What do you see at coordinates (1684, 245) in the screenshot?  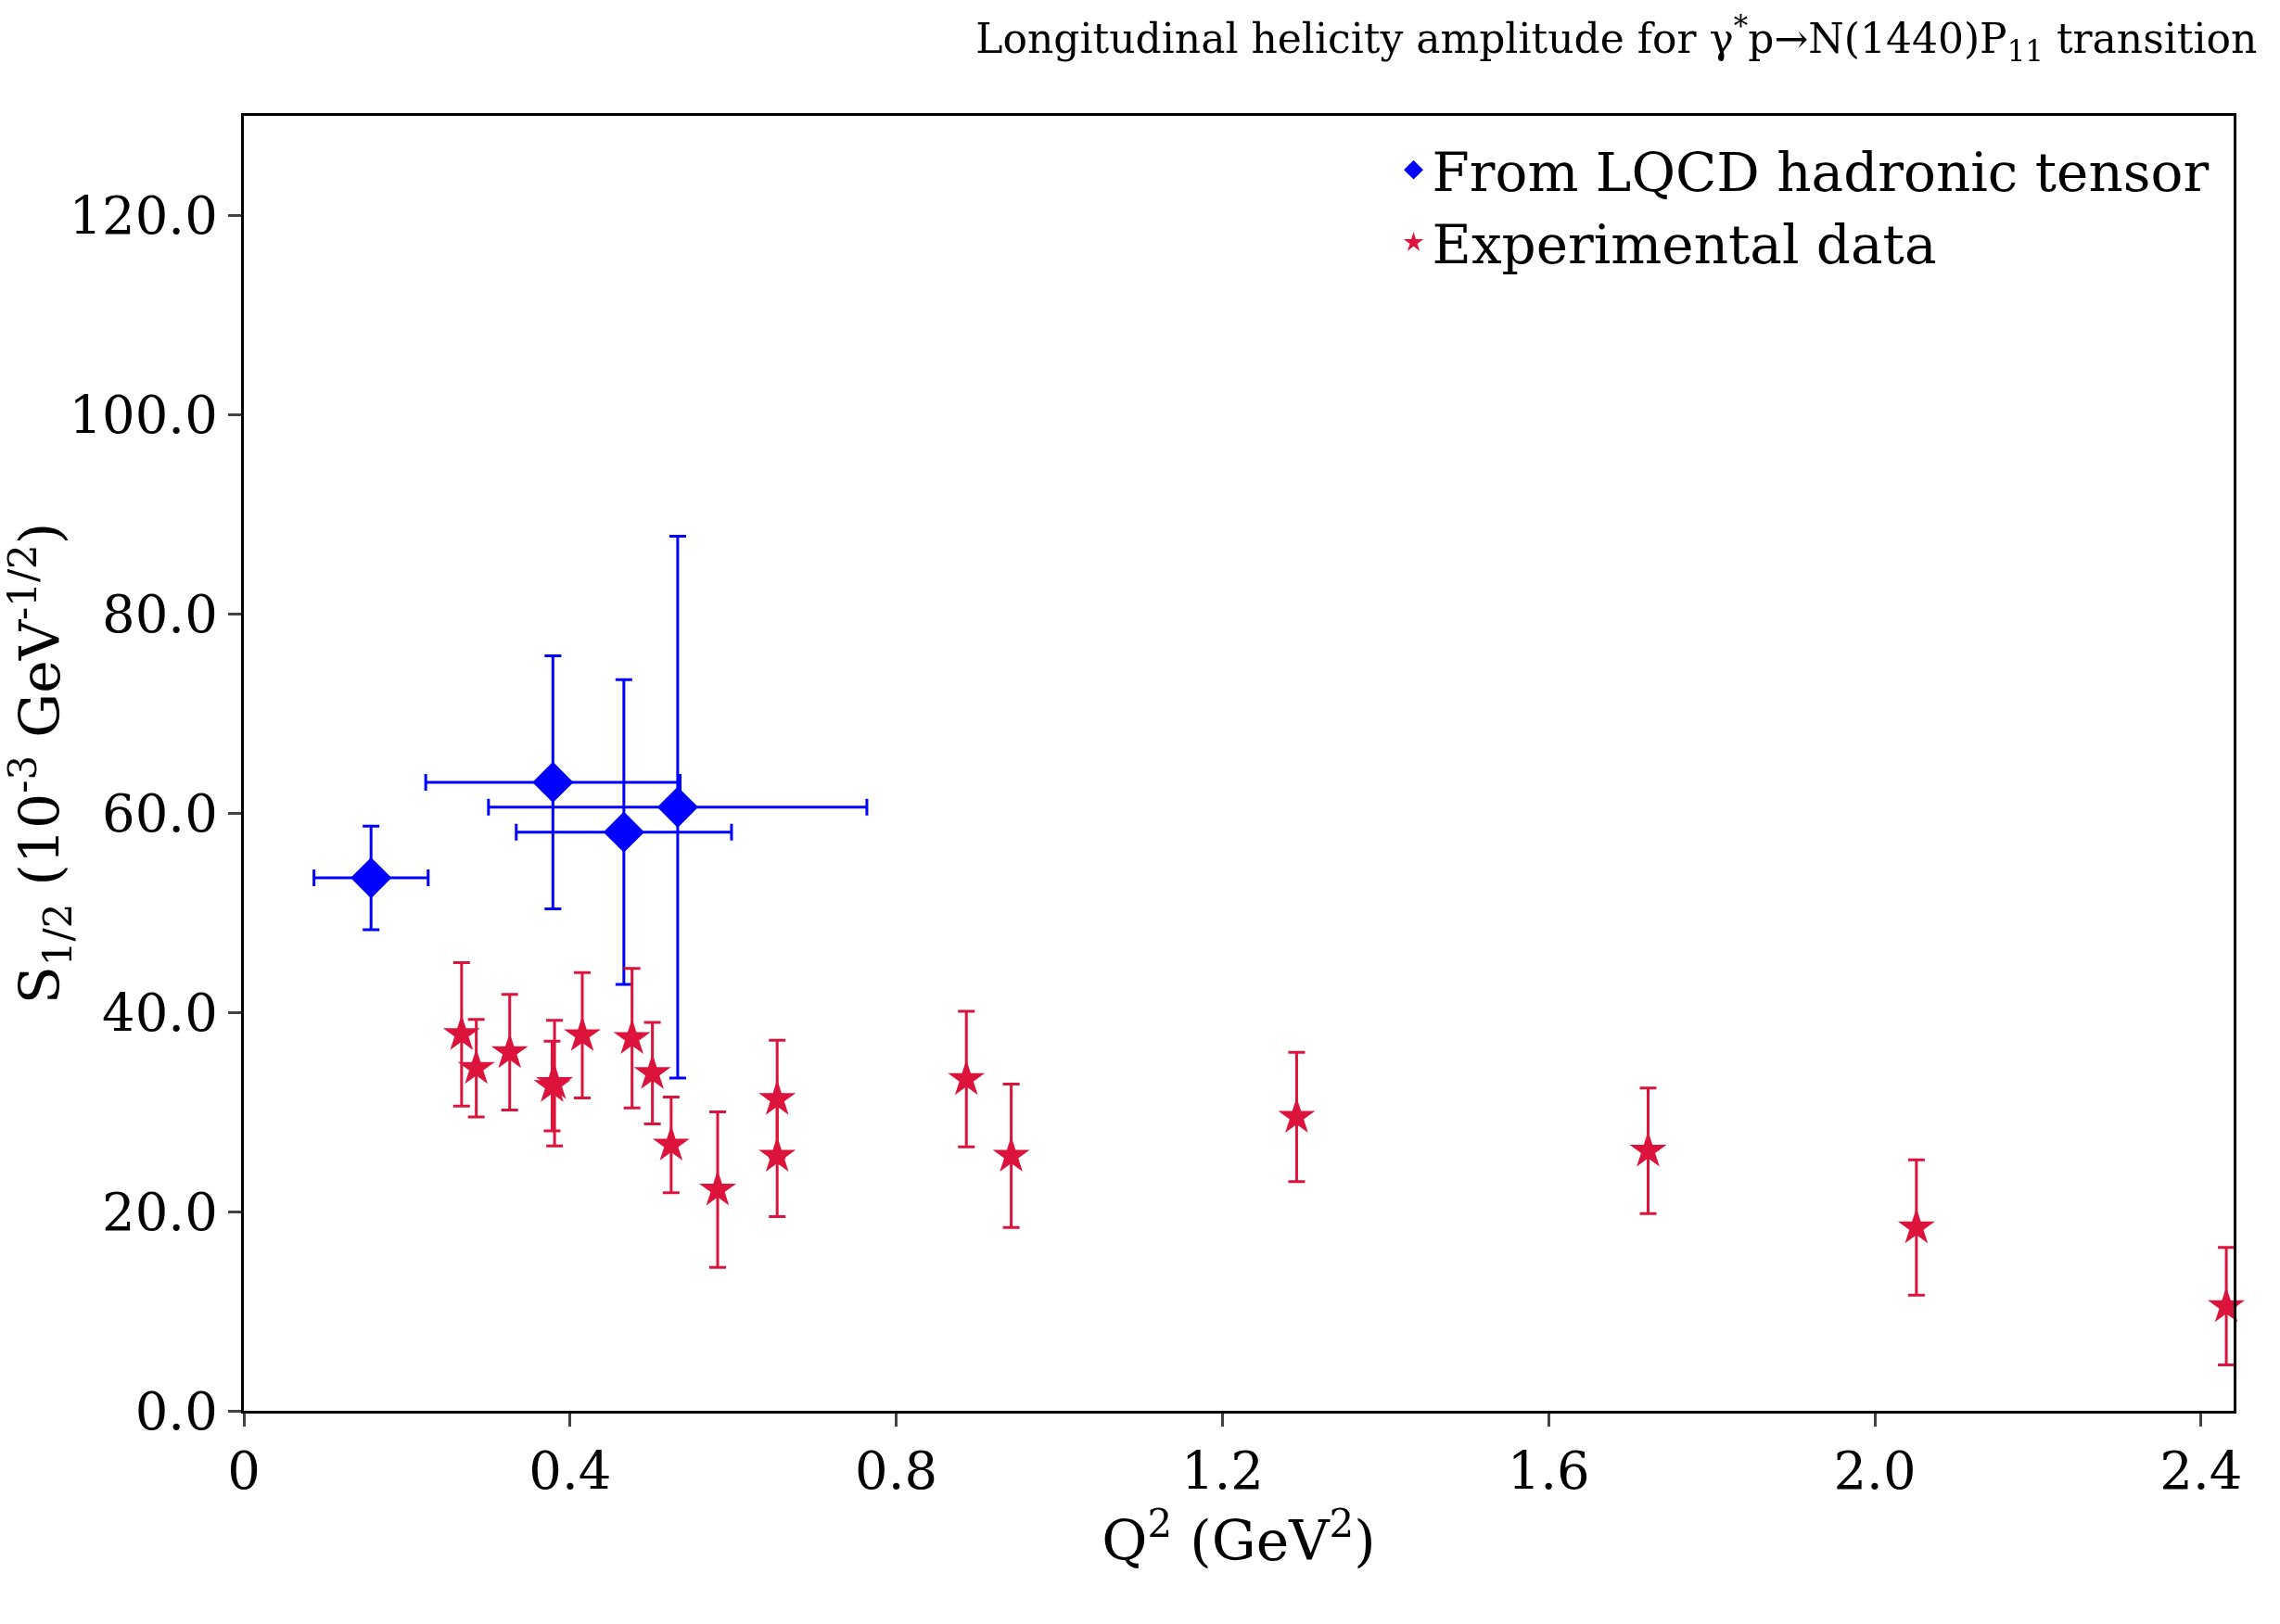 I see `legend-label: Experimental data` at bounding box center [1684, 245].